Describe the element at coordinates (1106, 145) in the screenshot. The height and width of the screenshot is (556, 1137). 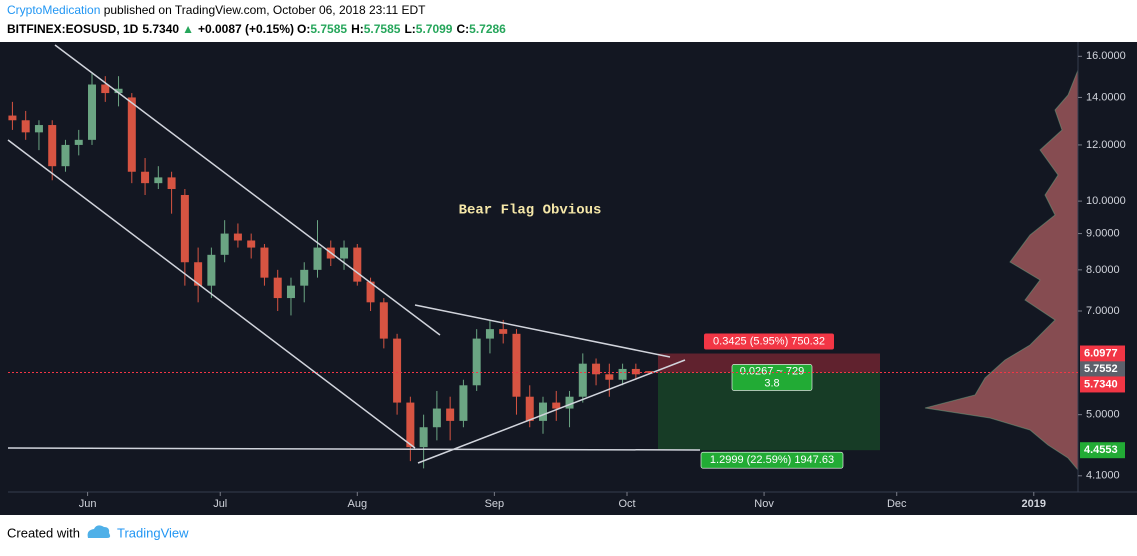
I see `y-tick-label: 12.0000` at that location.